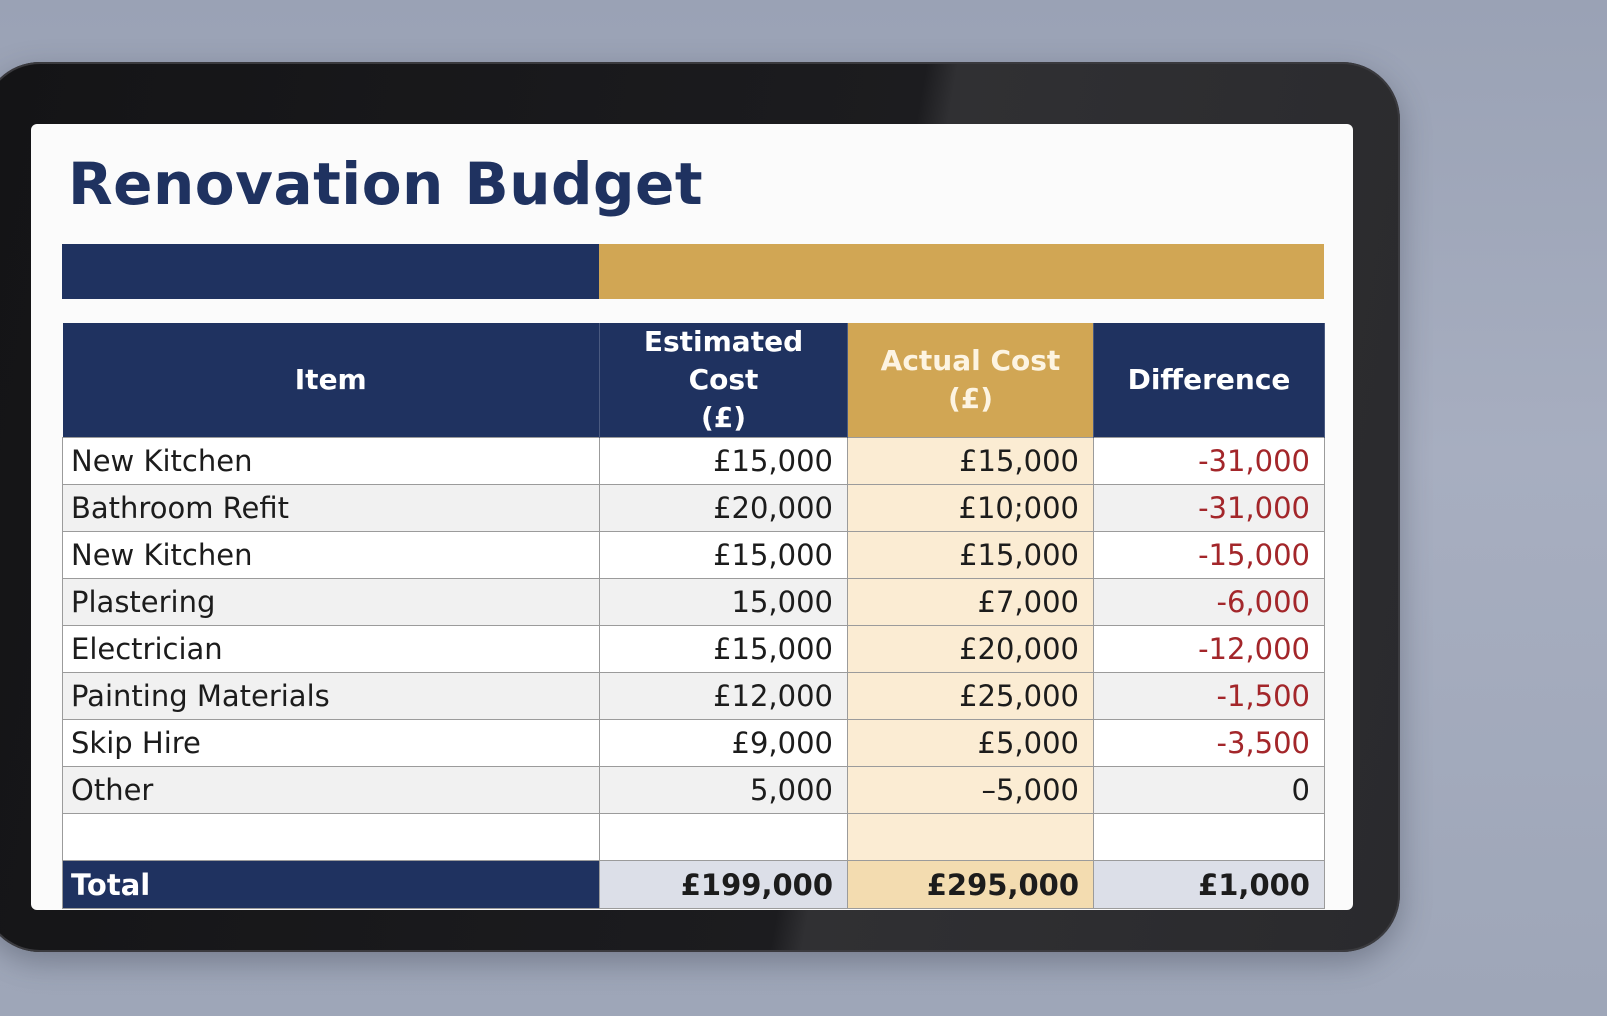 The width and height of the screenshot is (1607, 1016). What do you see at coordinates (723, 743) in the screenshot?
I see `estimated-cost-cell: £9,000` at bounding box center [723, 743].